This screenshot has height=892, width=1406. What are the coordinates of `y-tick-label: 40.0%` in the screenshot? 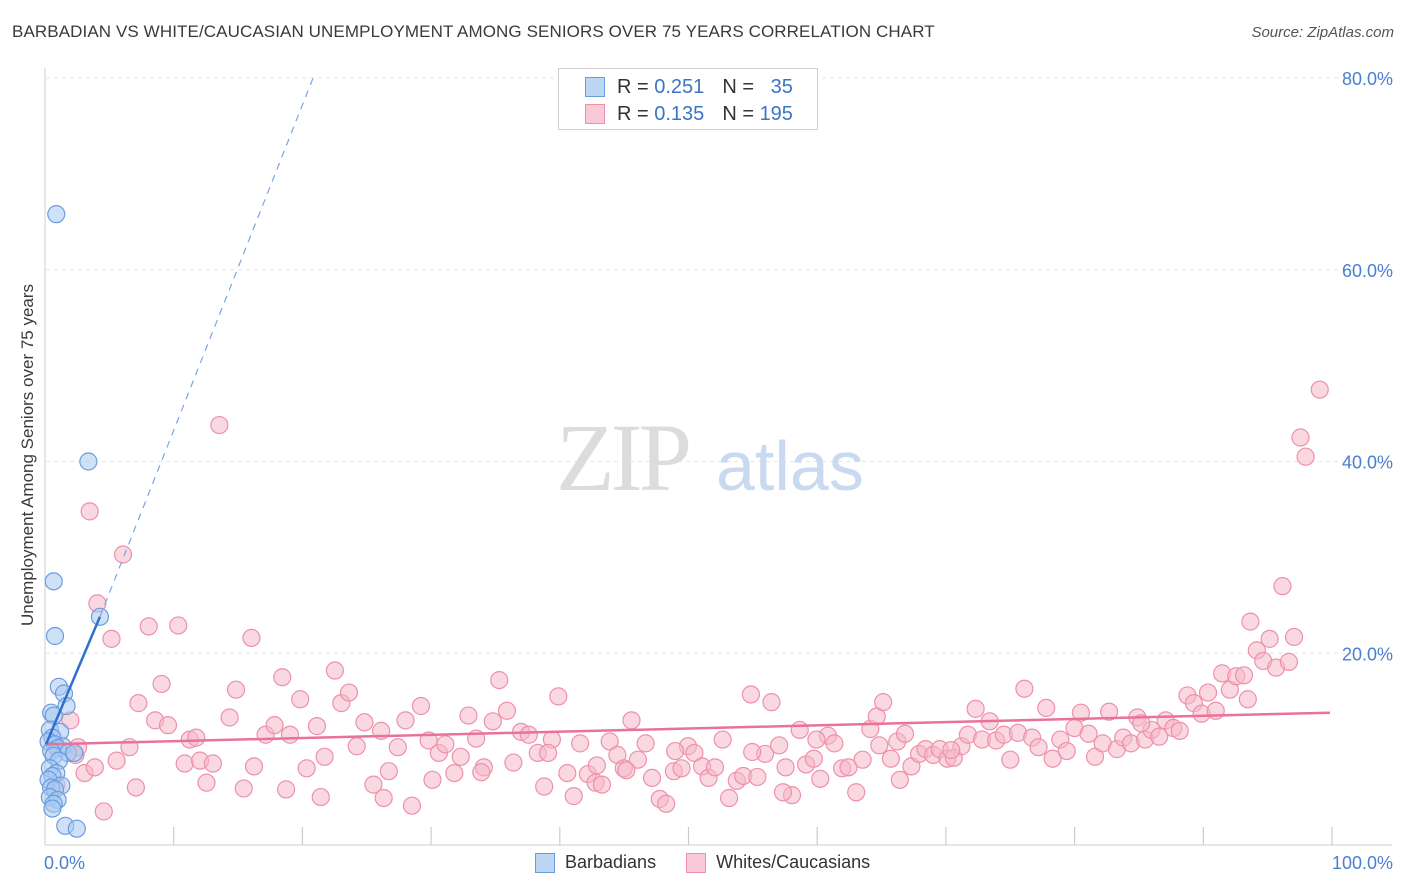 It's located at (1367, 463).